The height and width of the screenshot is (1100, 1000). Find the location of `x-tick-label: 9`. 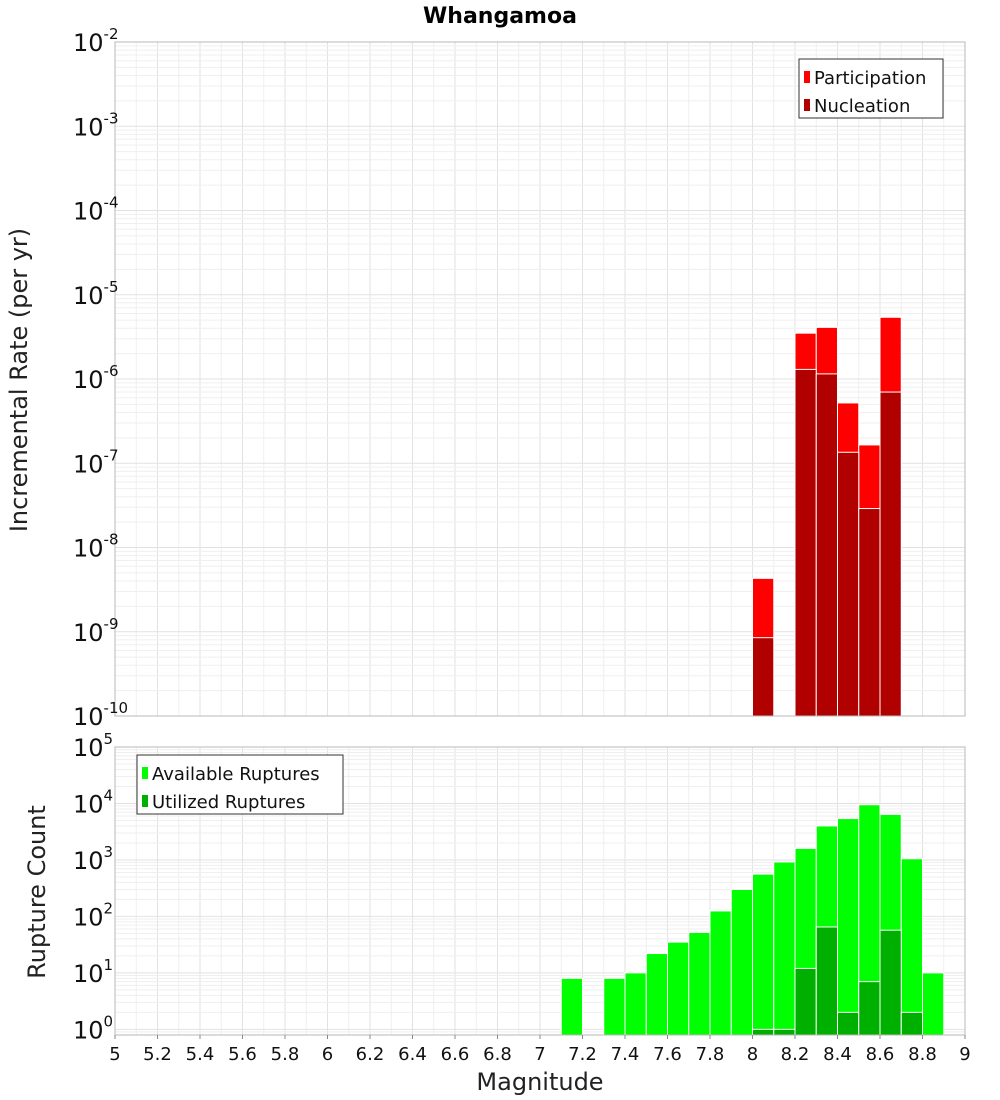

x-tick-label: 9 is located at coordinates (964, 1054).